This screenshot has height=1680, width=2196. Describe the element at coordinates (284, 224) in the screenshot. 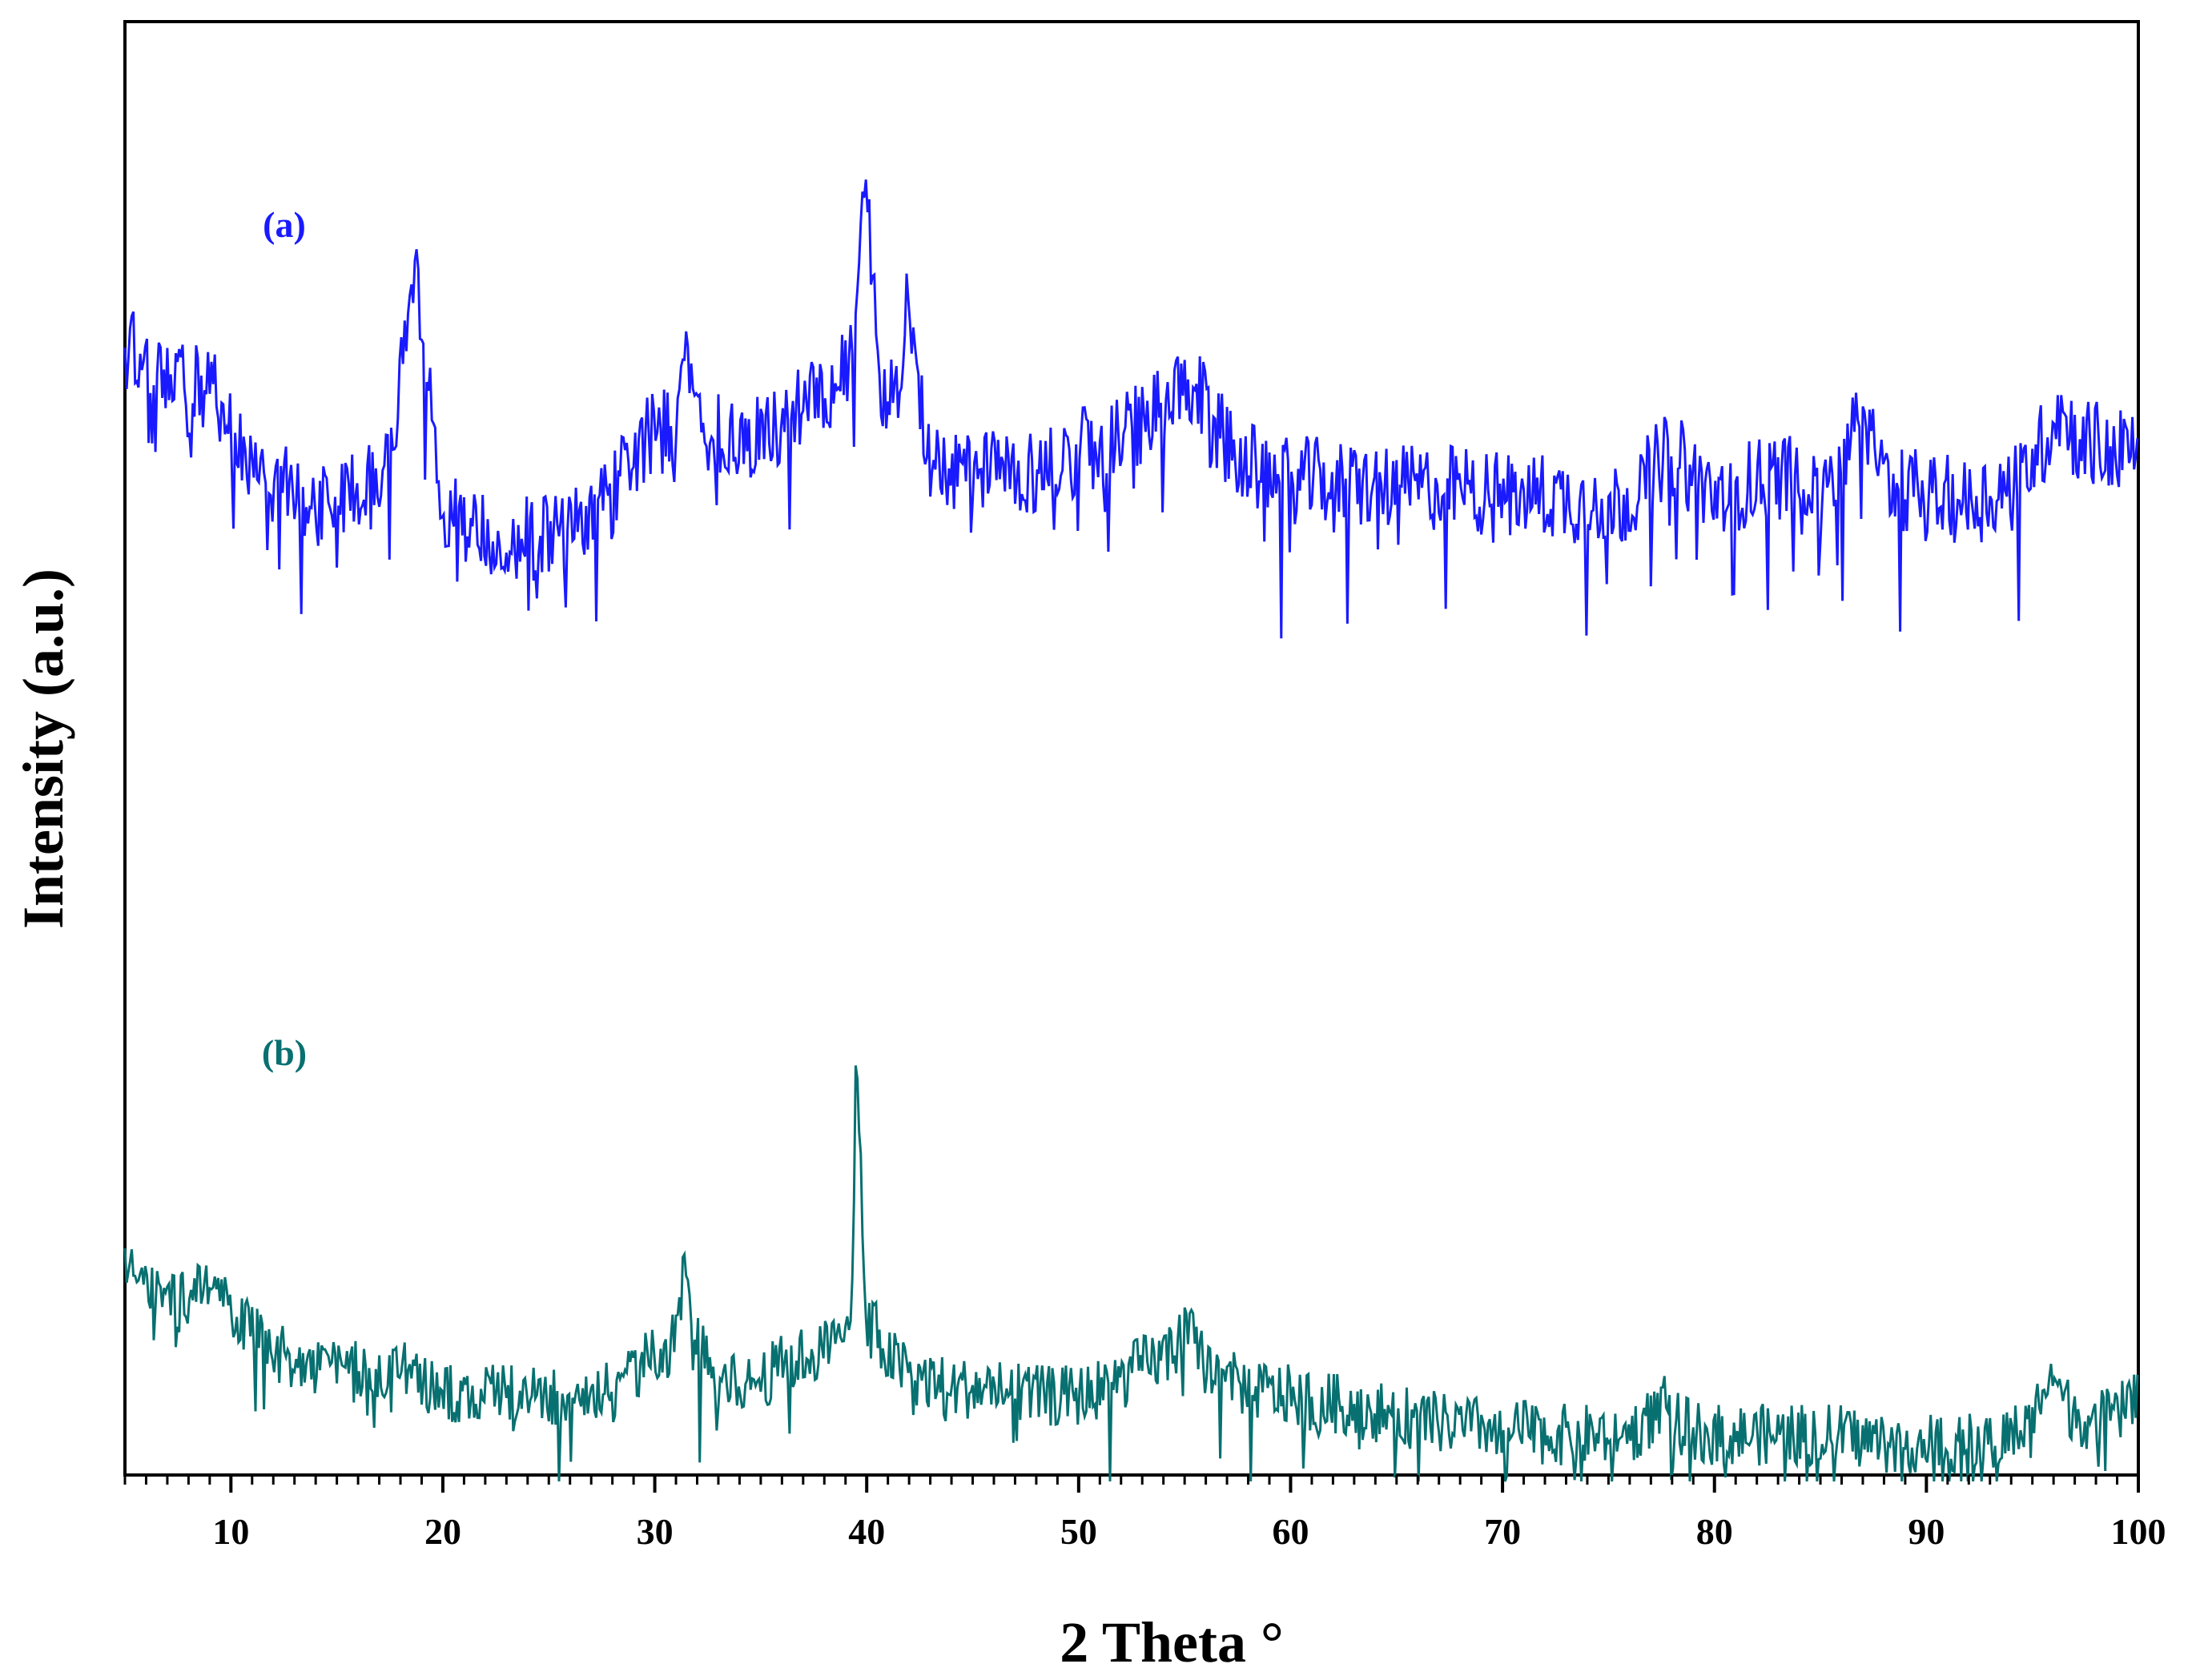

I see `series-label-a: (a)` at that location.